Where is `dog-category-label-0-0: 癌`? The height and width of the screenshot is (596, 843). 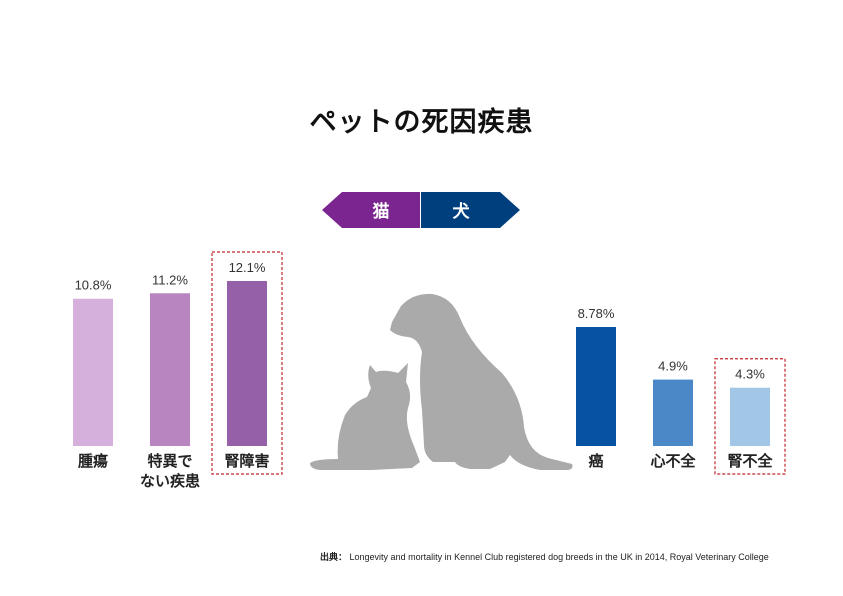
dog-category-label-0-0: 癌 is located at coordinates (595, 461).